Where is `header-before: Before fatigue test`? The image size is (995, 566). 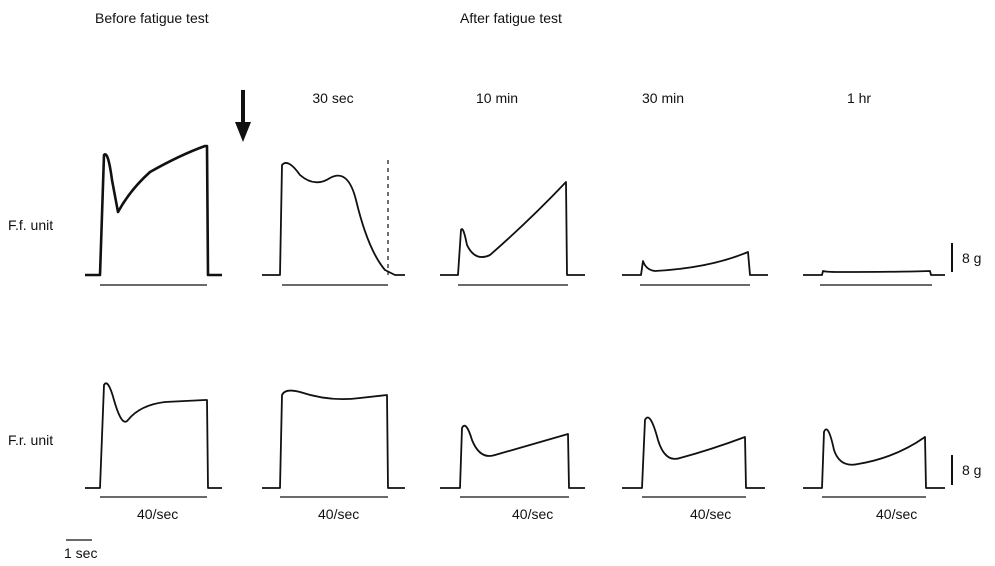
header-before: Before fatigue test is located at coordinates (152, 18).